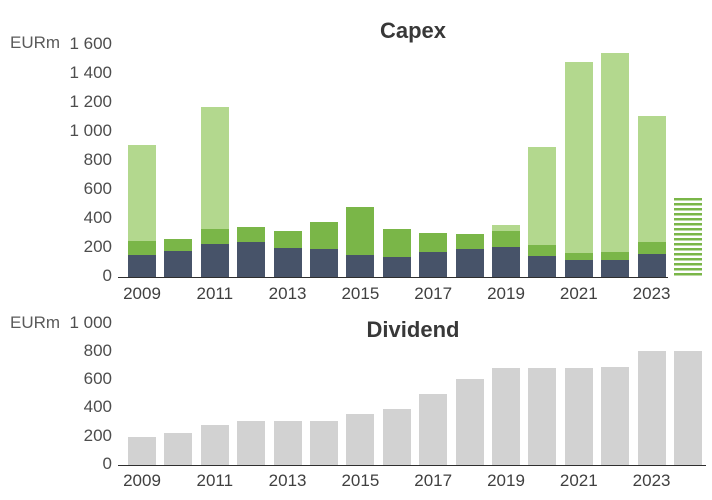 This screenshot has width=712, height=500. Describe the element at coordinates (90, 130) in the screenshot. I see `capex-y-axis-tick: 1 000` at that location.